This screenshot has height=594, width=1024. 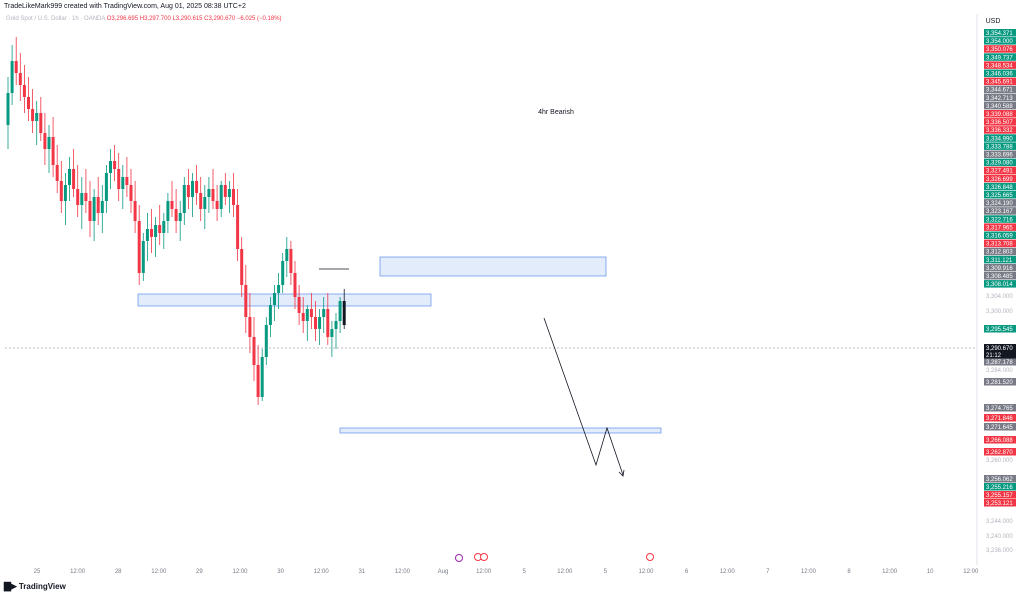 What do you see at coordinates (556, 112) in the screenshot?
I see `annotation-4hr-bearish: 4hr Bearish` at bounding box center [556, 112].